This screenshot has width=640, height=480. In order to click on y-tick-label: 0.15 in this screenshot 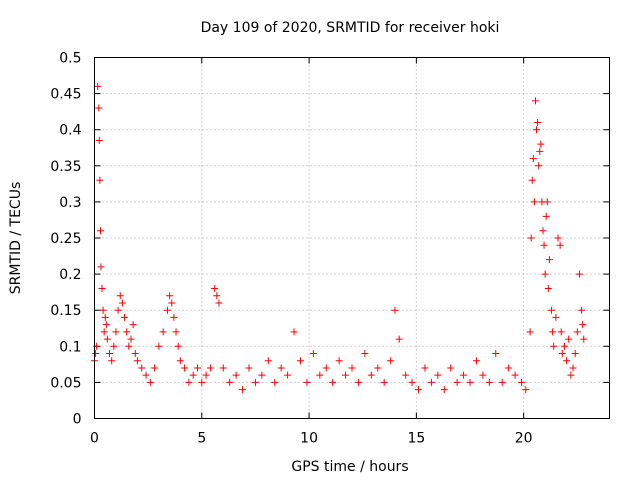, I will do `click(65, 311)`.